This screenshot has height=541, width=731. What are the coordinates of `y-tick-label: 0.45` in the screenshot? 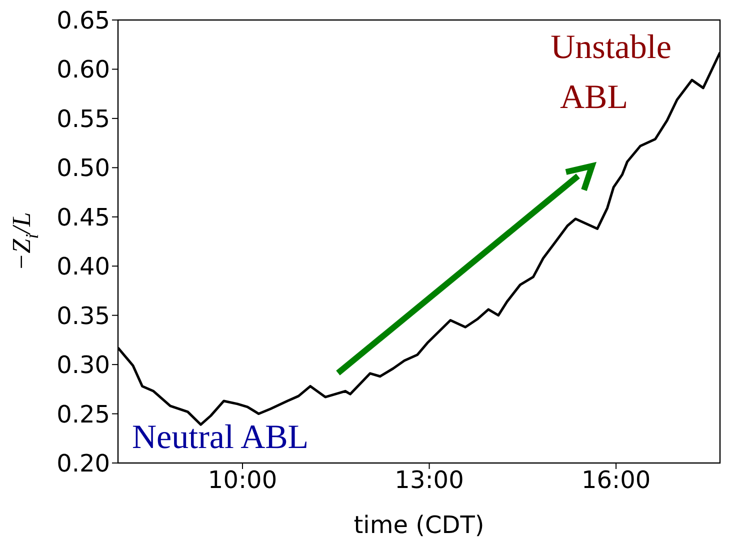 It's located at (83, 217).